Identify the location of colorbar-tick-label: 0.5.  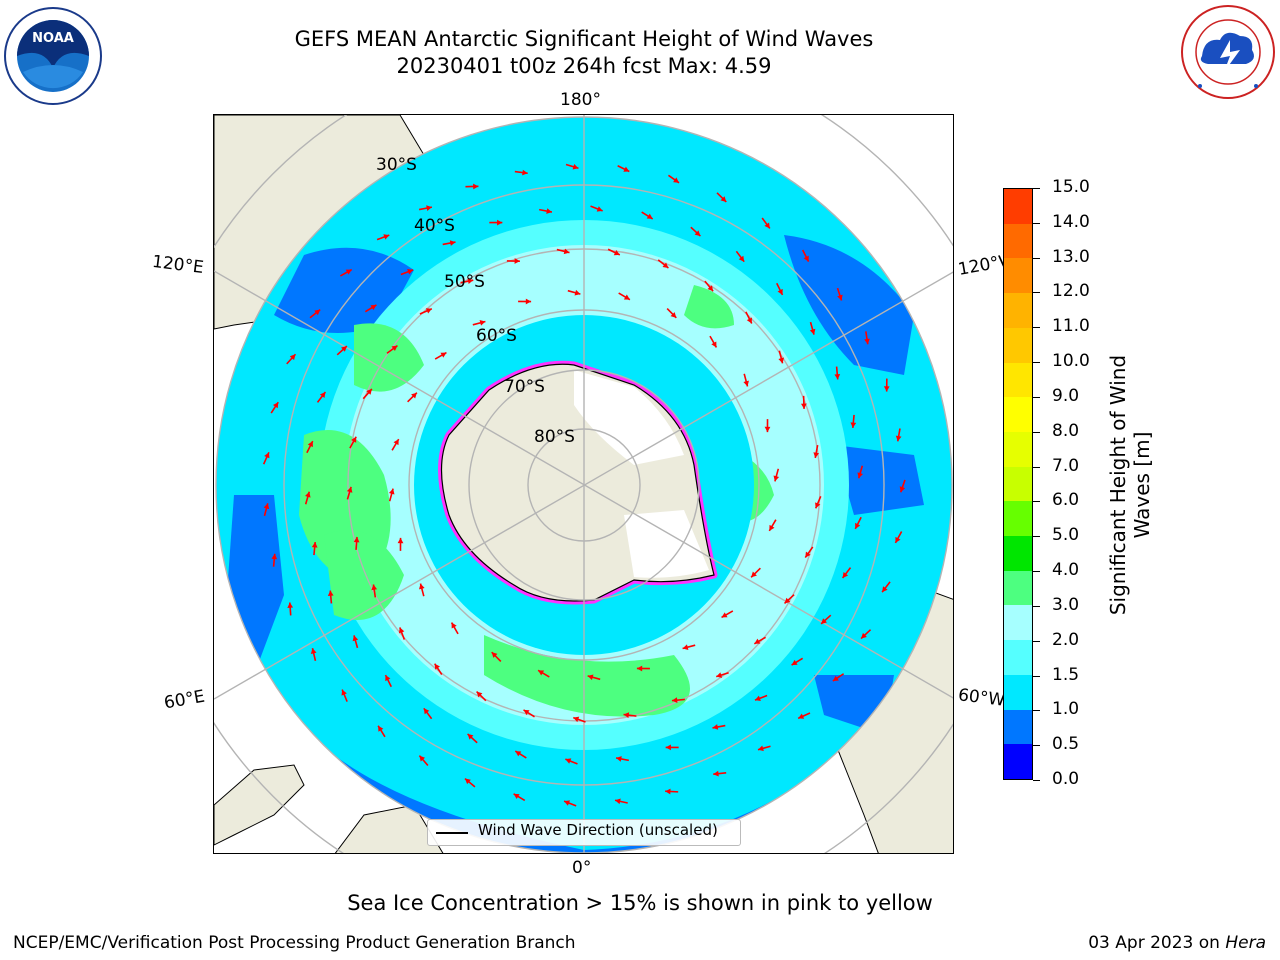
(1066, 744).